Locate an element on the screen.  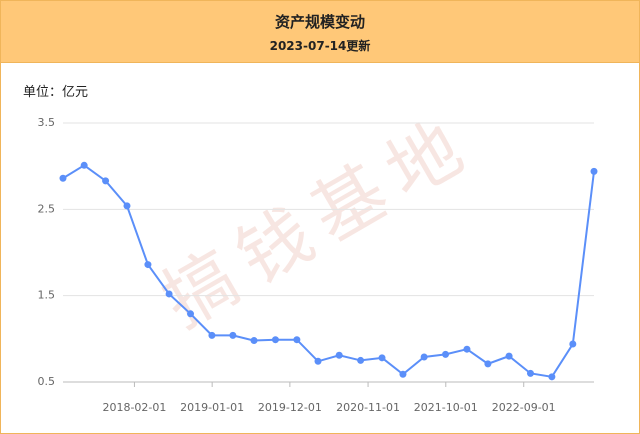
x-tick-label: 2019-01-01 is located at coordinates (212, 407).